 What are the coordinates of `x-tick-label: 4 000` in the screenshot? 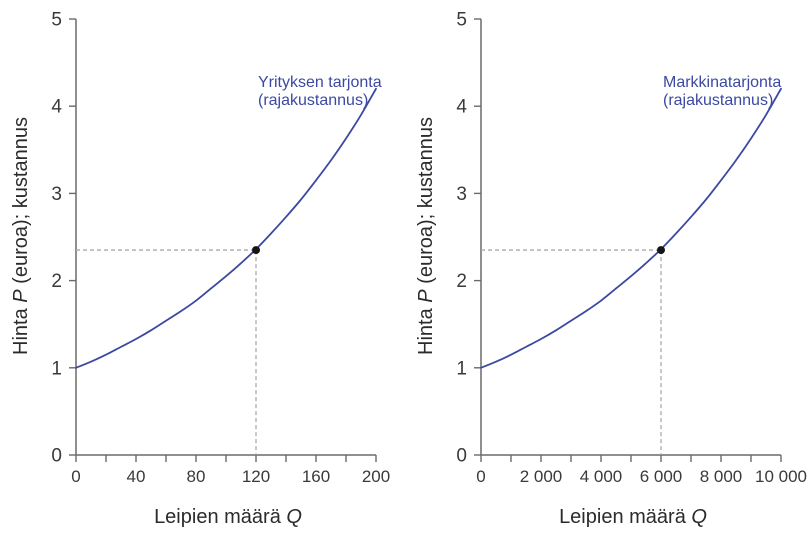 It's located at (601, 476).